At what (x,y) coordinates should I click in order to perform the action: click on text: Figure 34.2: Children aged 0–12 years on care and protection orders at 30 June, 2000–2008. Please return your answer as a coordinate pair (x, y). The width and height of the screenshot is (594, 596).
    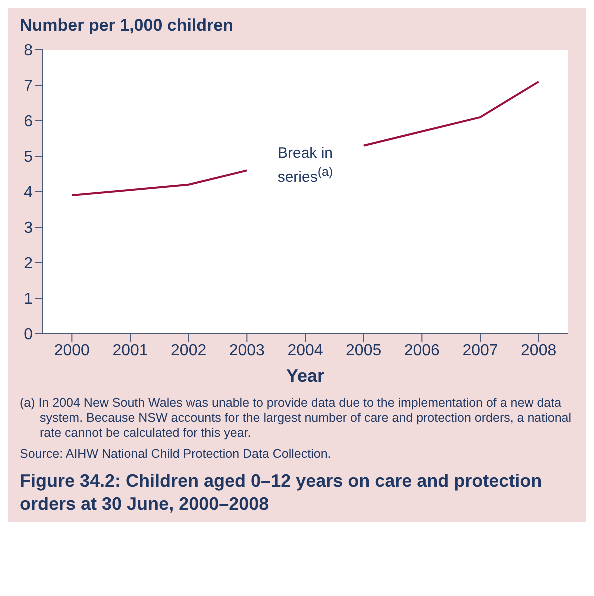
    Looking at the image, I should click on (281, 493).